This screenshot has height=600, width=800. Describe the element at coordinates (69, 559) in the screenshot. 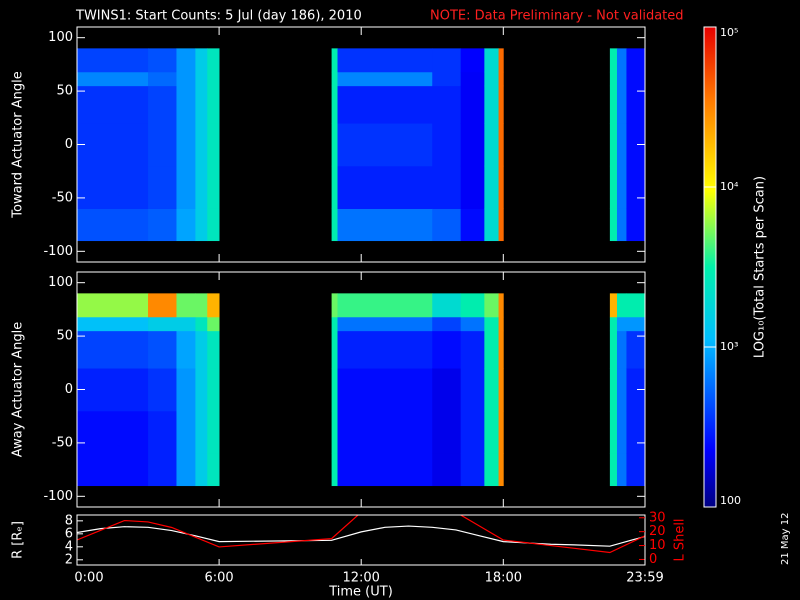

I see `y-tick-label: 2` at that location.